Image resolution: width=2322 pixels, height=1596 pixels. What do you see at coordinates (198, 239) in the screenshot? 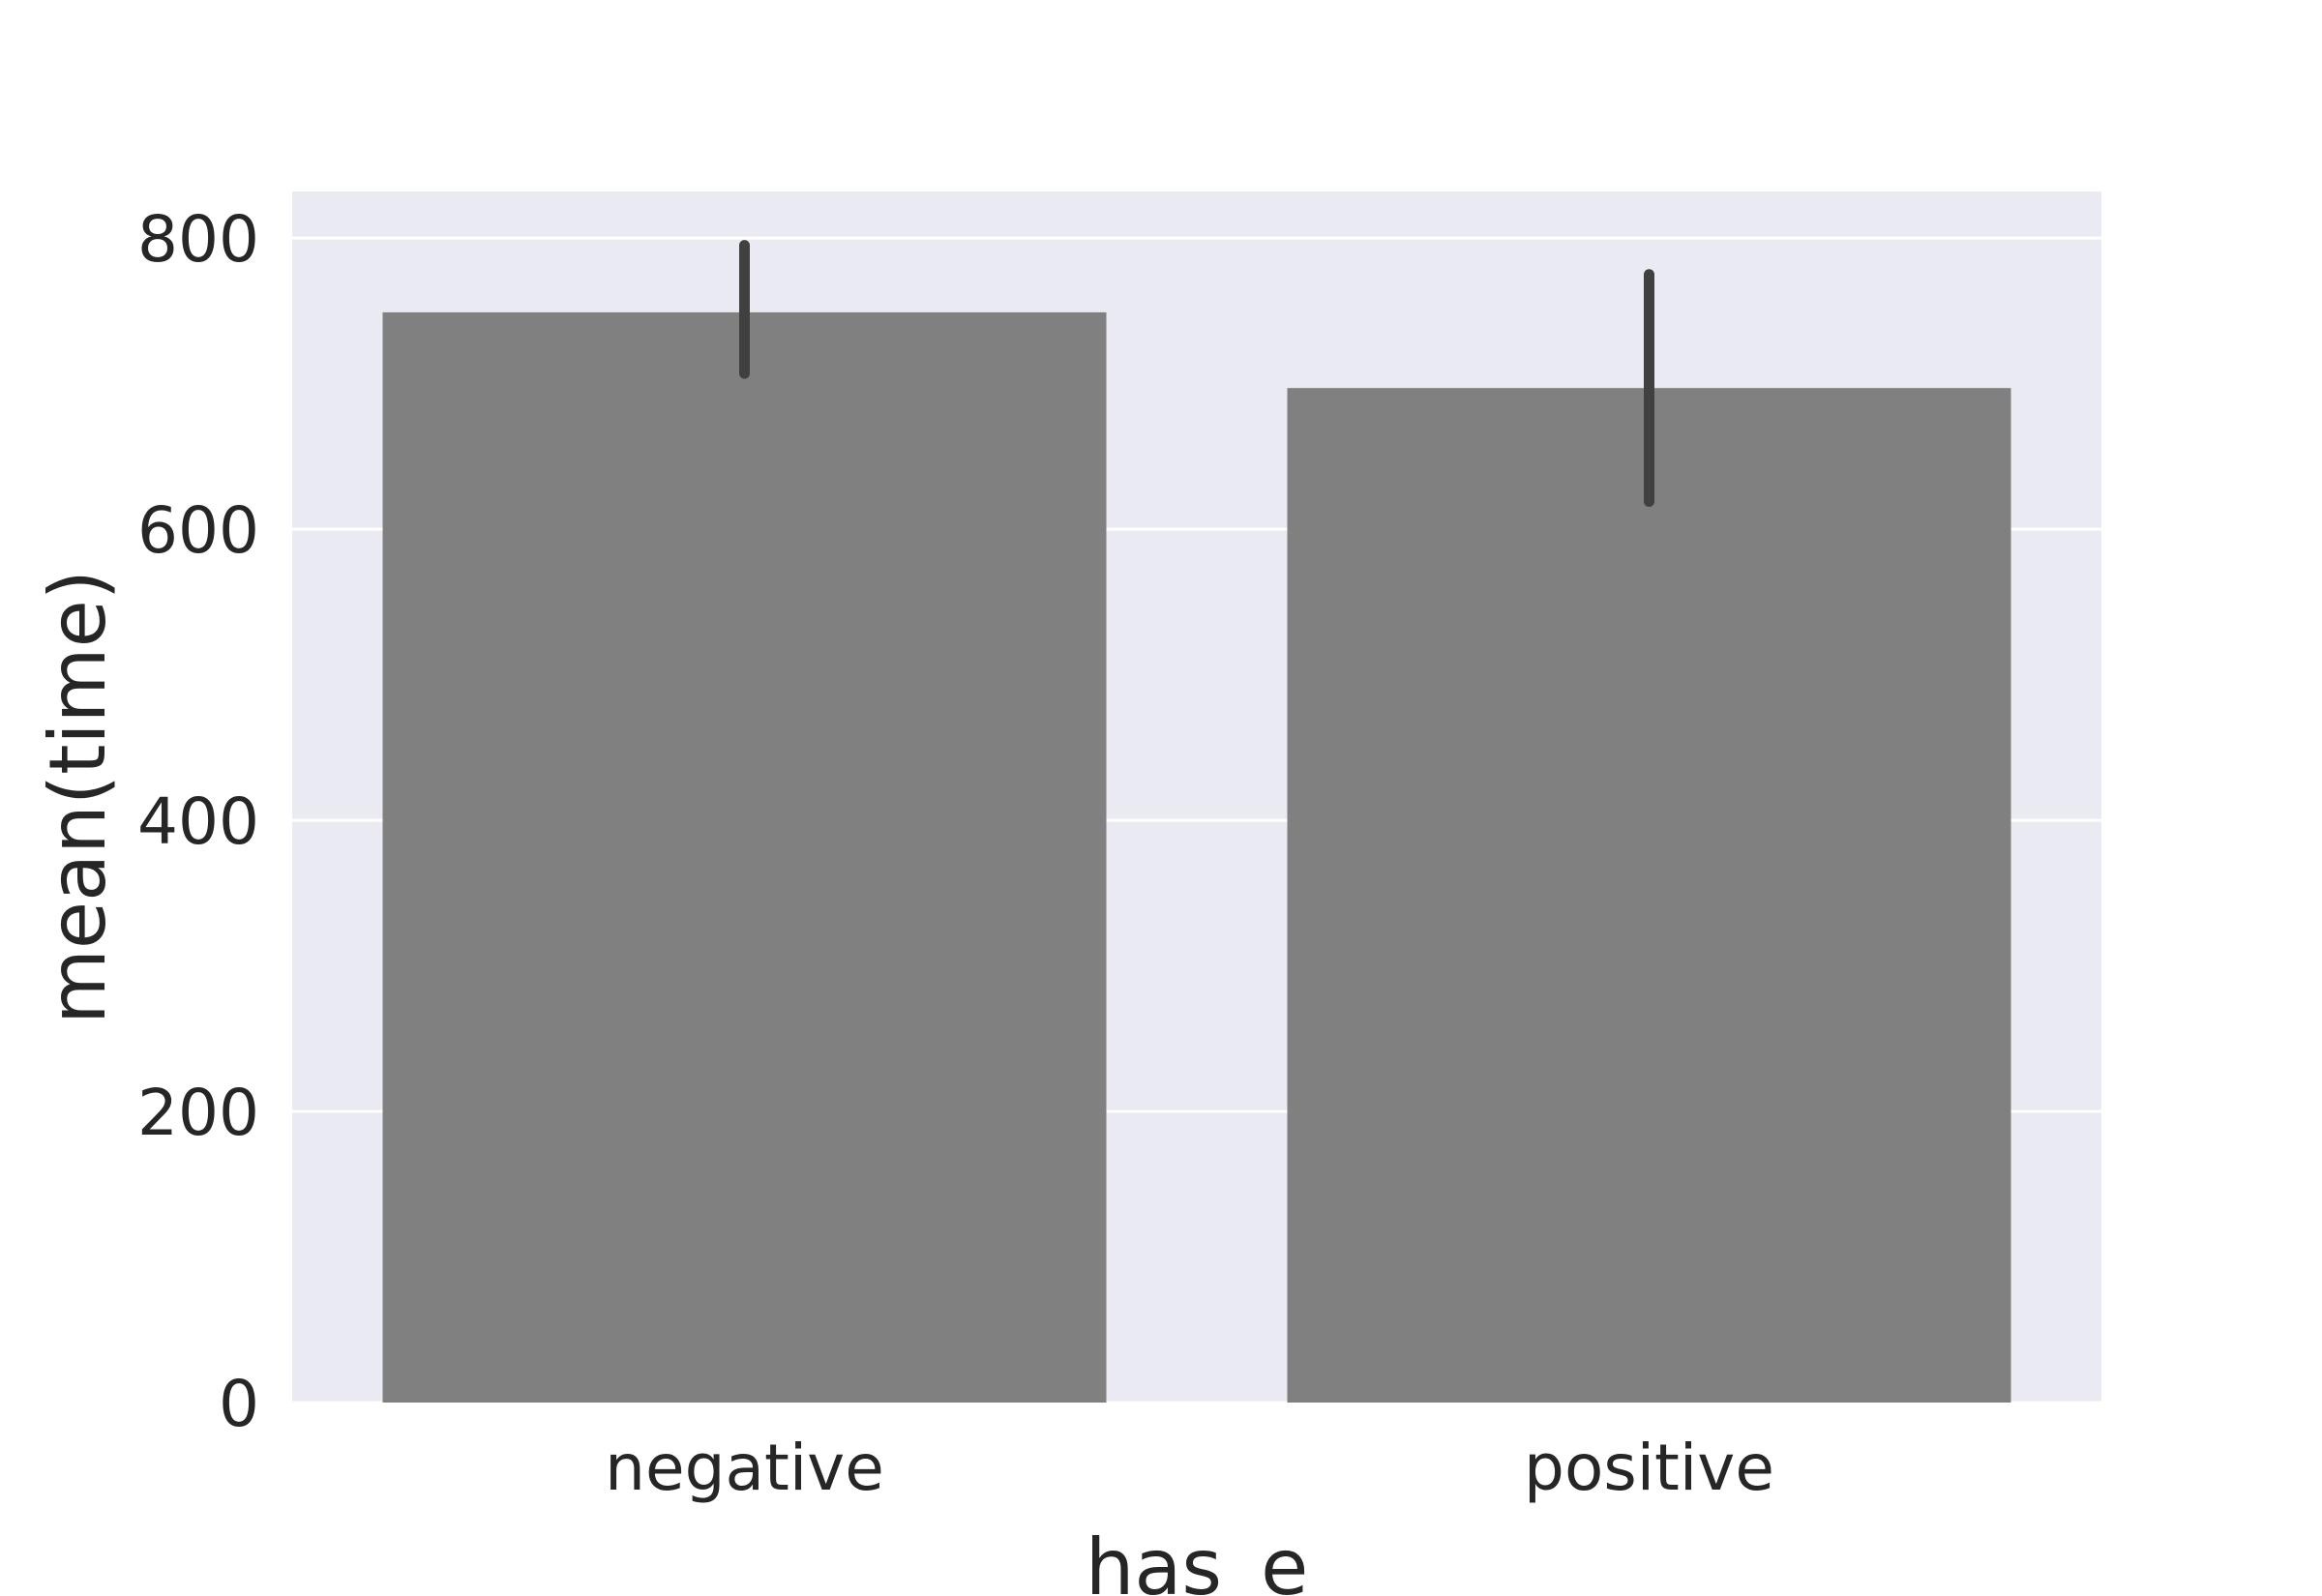
I see `y-tick-label: 800` at bounding box center [198, 239].